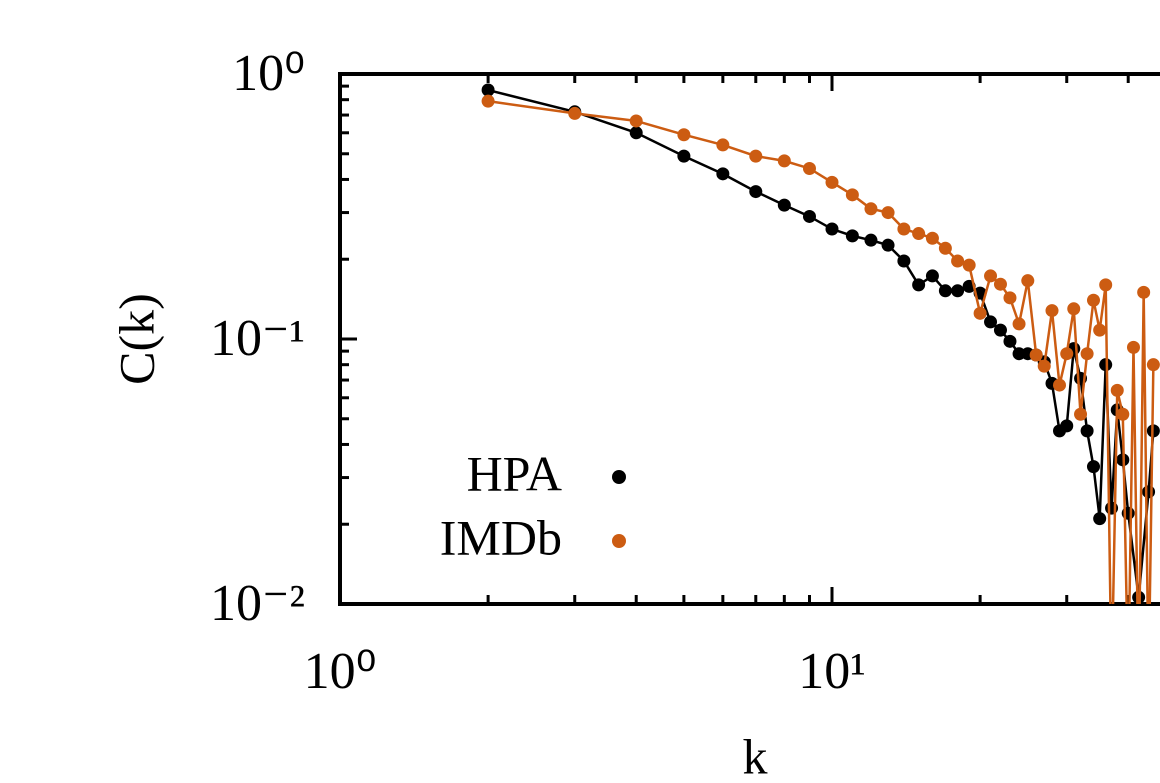  Describe the element at coordinates (268, 73) in the screenshot. I see `y-tick-label: 10⁰` at that location.